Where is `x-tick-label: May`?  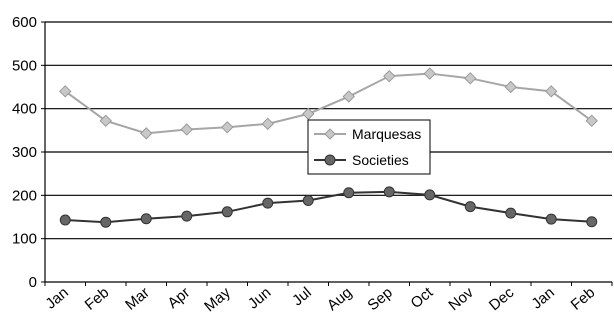
x-tick-label: May is located at coordinates (217, 300).